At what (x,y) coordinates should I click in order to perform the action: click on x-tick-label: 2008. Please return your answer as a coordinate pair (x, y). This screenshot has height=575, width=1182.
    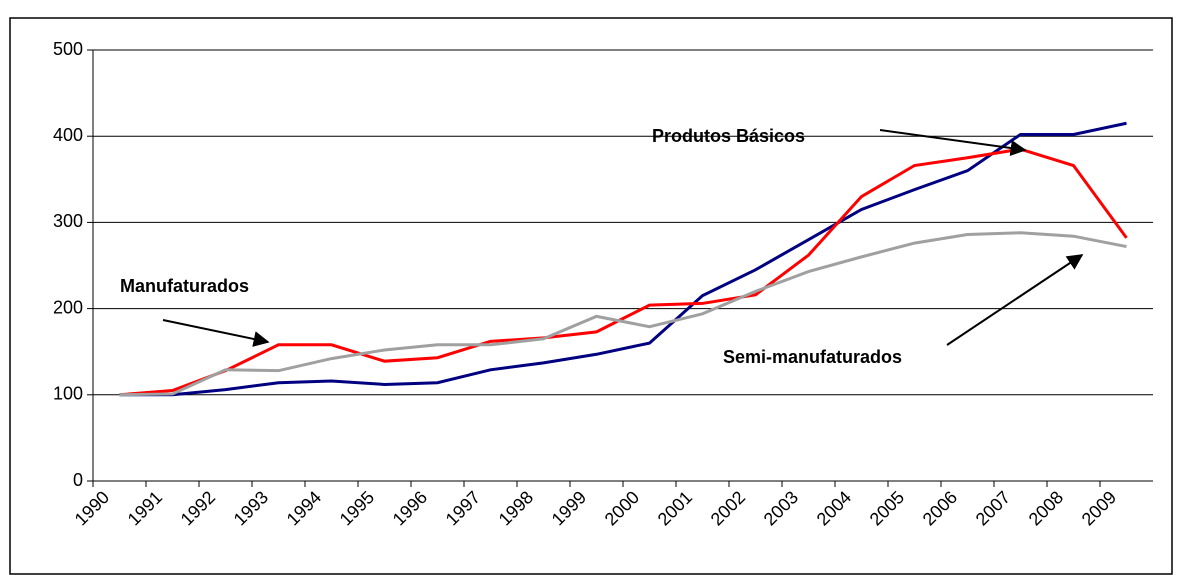
    Looking at the image, I should click on (1046, 508).